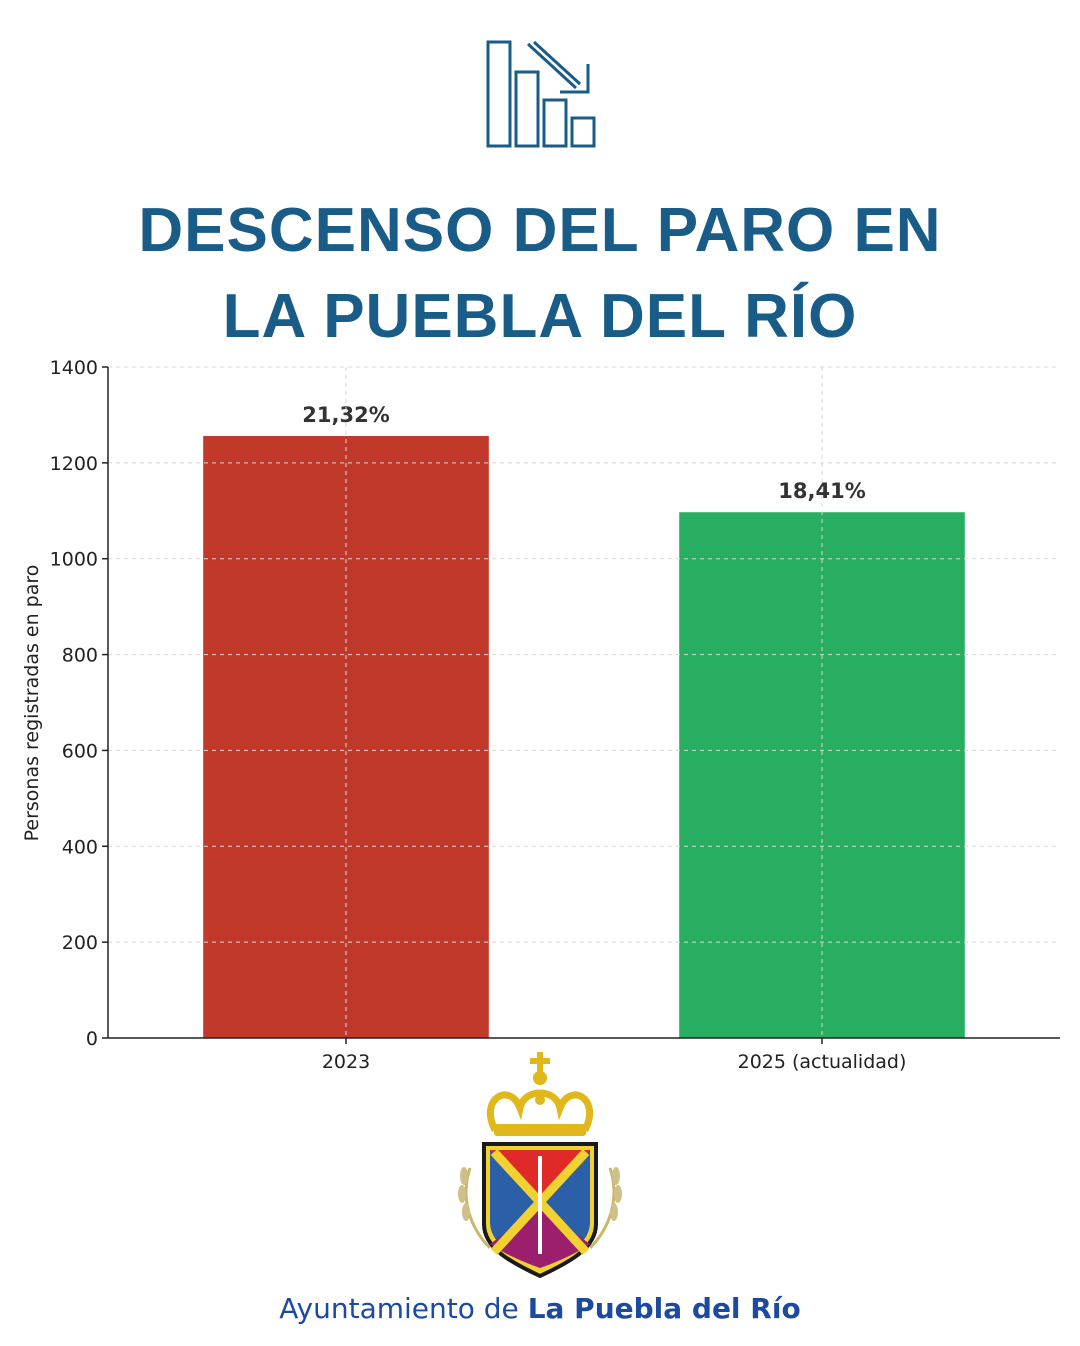 The width and height of the screenshot is (1080, 1346). I want to click on title-line-1: DESCENSO DEL PARO EN, so click(540, 230).